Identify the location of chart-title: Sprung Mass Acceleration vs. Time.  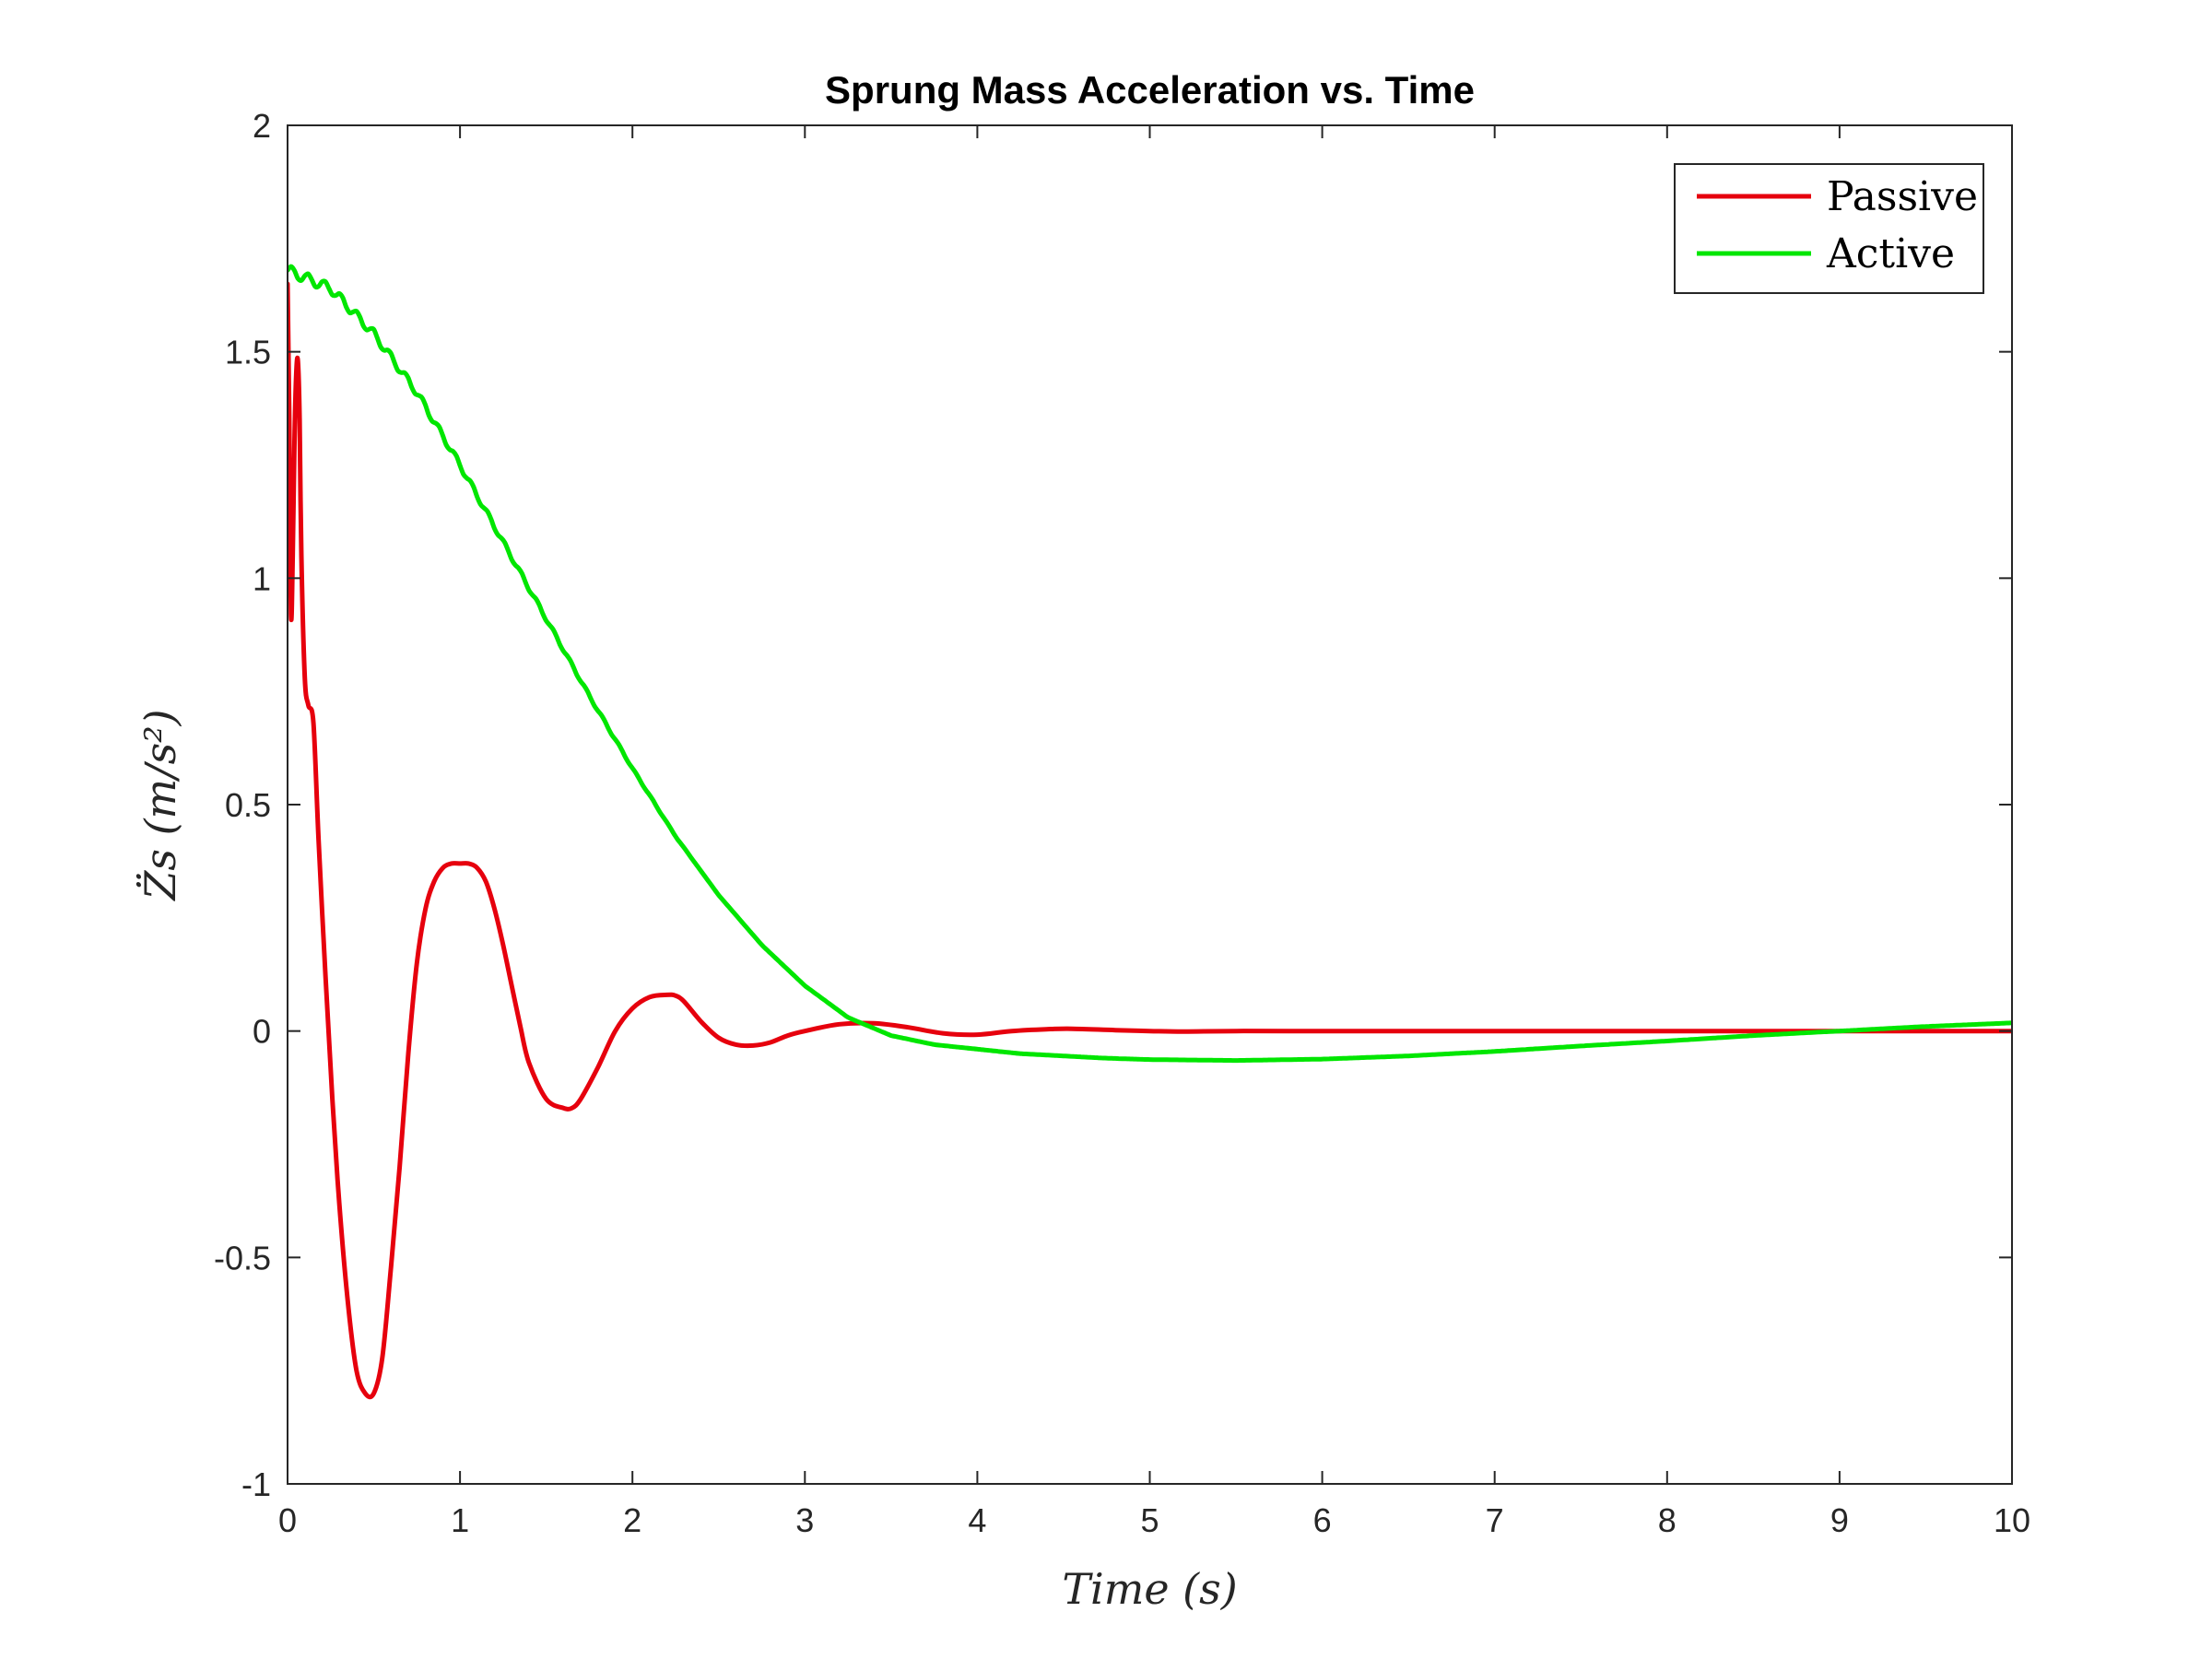
(1150, 90).